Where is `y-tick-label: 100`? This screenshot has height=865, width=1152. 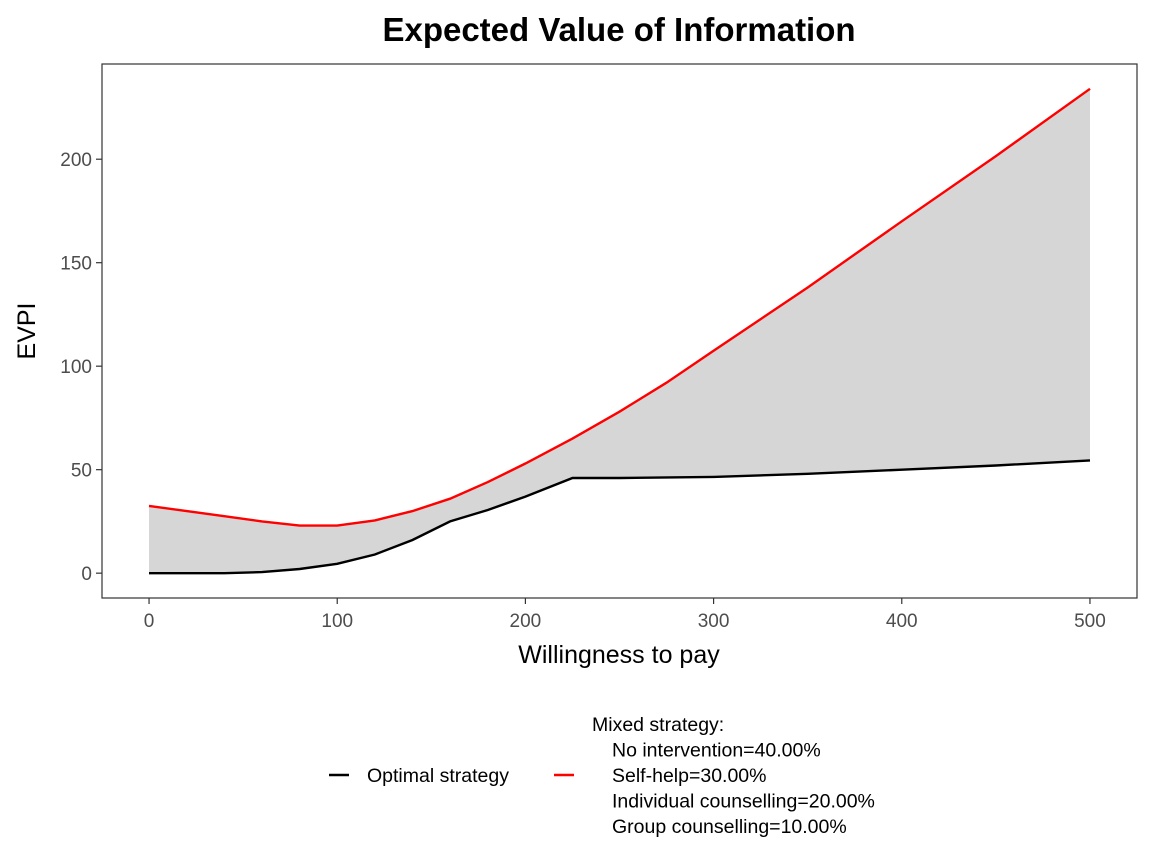
y-tick-label: 100 is located at coordinates (76, 367).